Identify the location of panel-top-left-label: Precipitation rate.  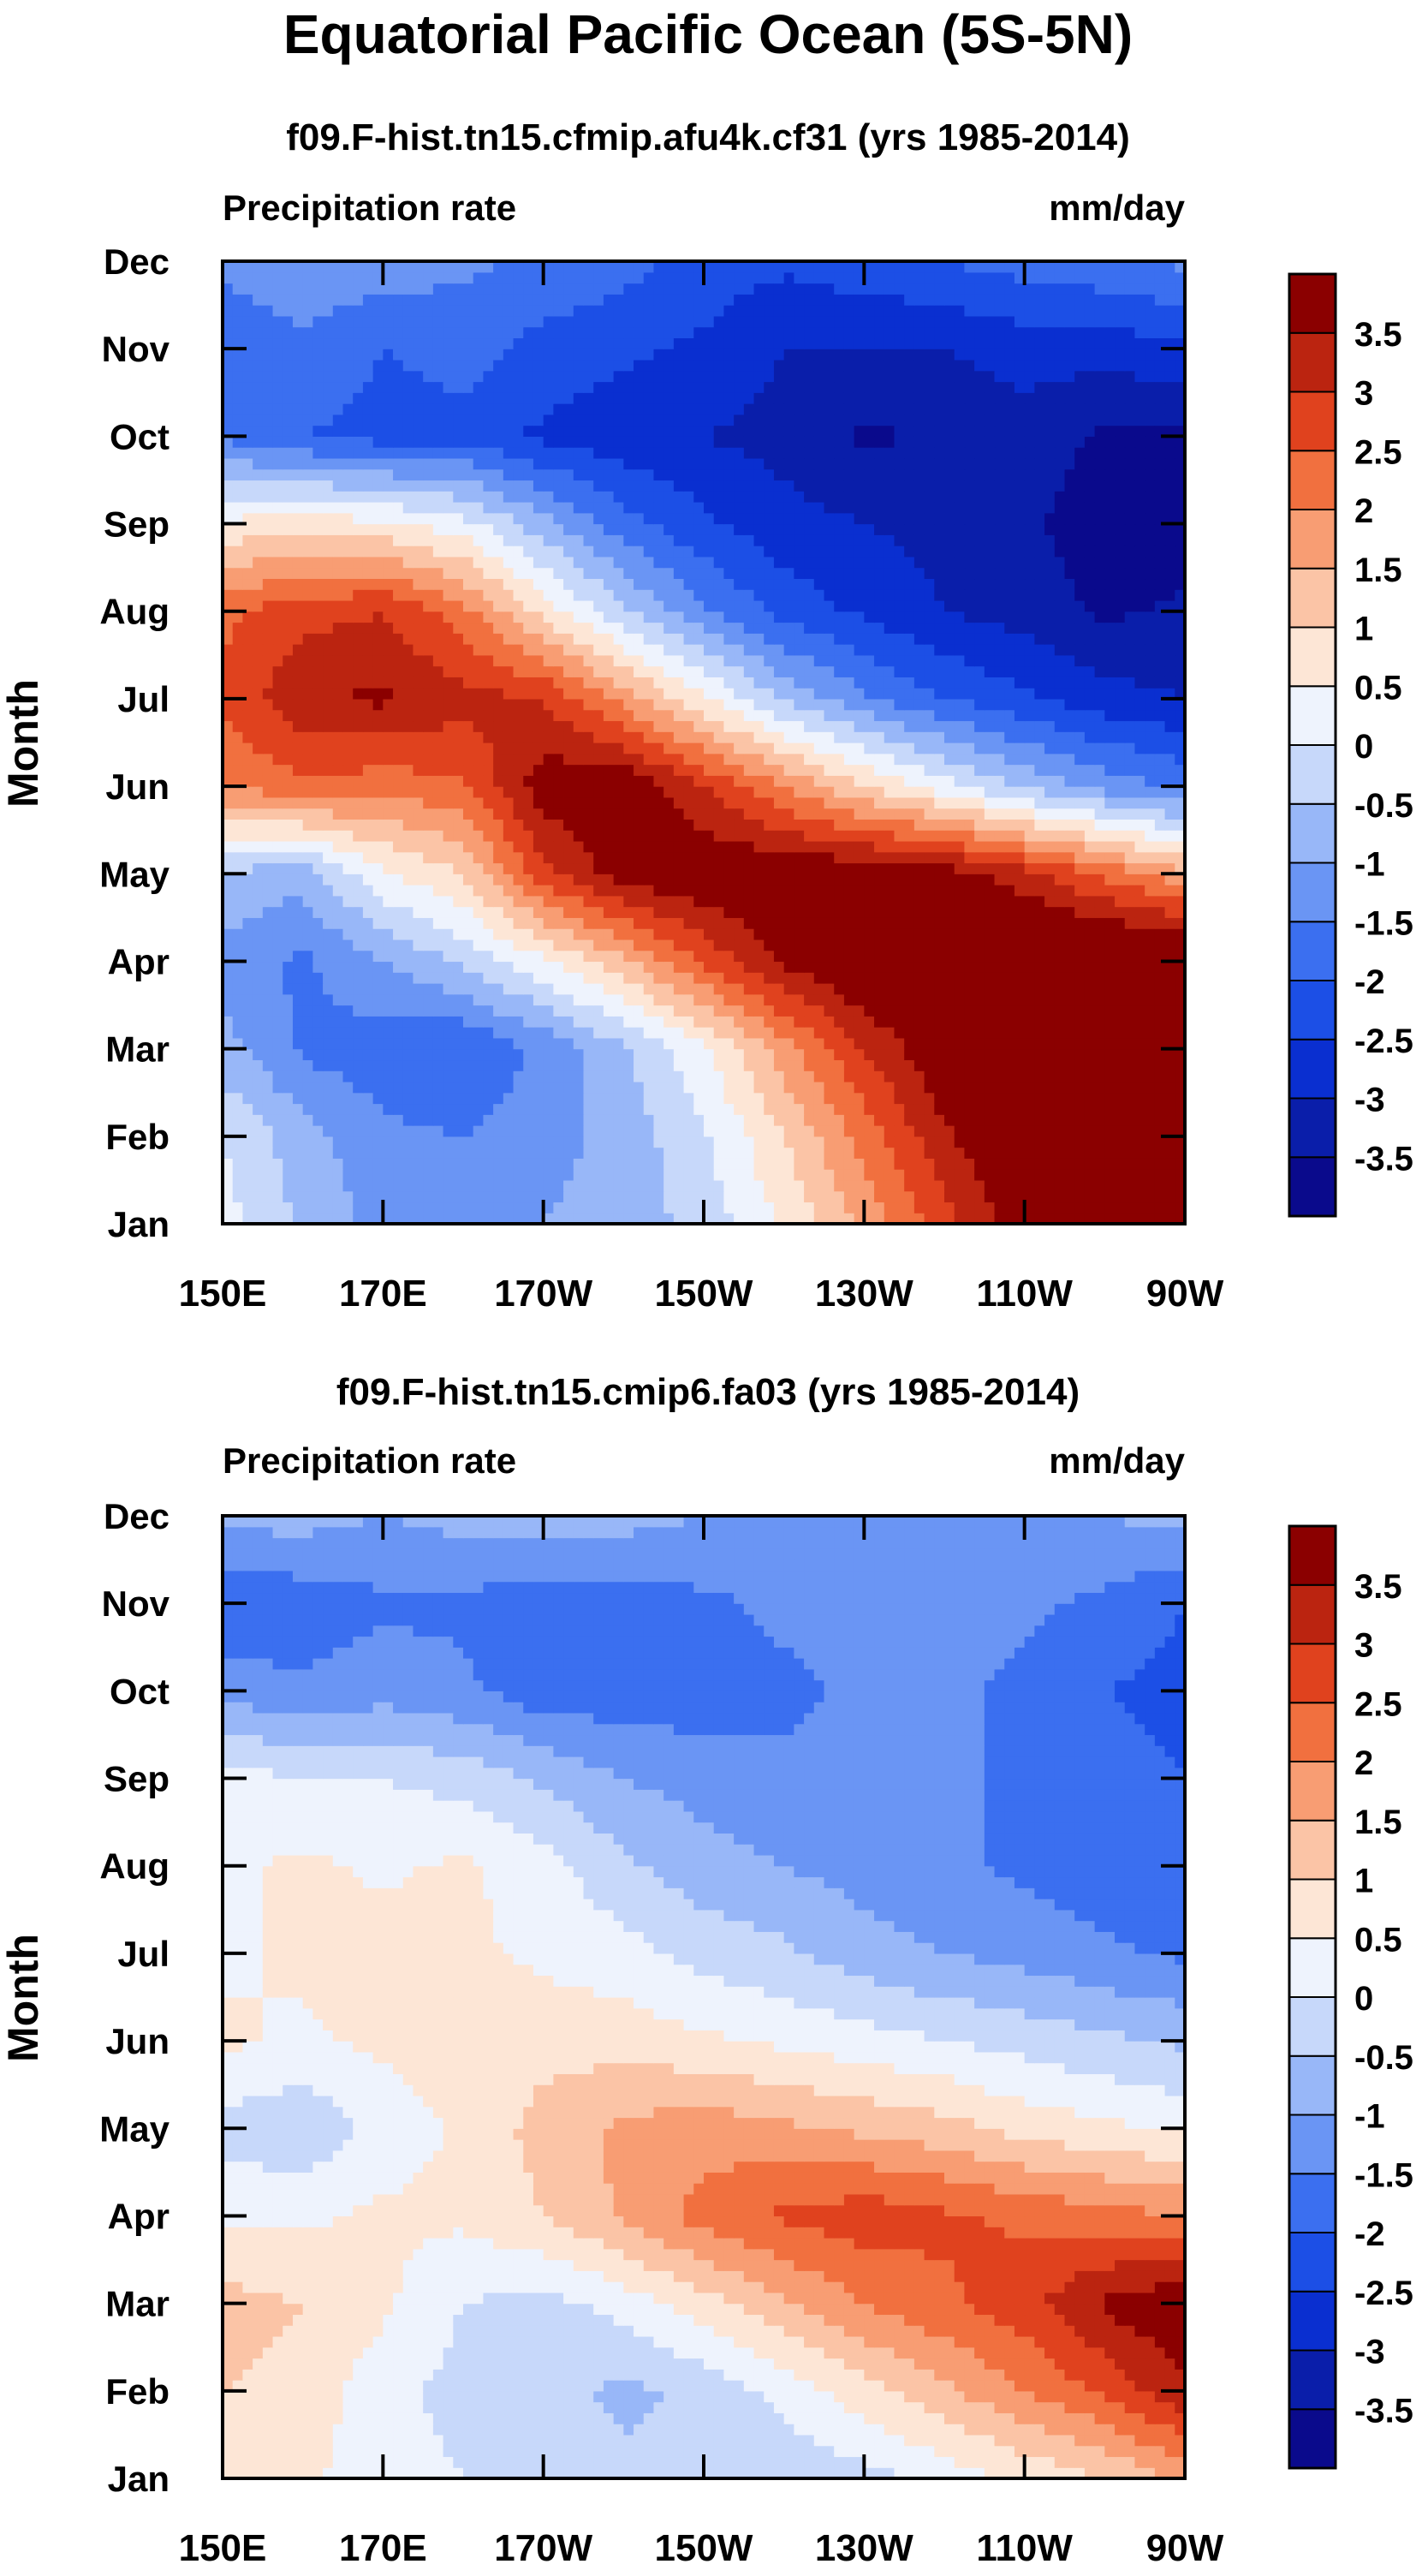
(369, 208).